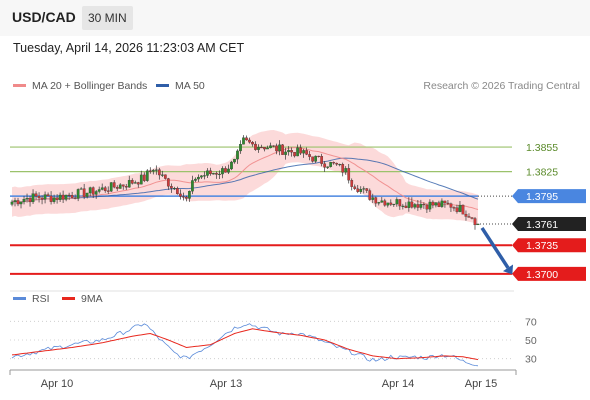 The height and width of the screenshot is (400, 590). I want to click on rsi-tick-30: 30, so click(531, 360).